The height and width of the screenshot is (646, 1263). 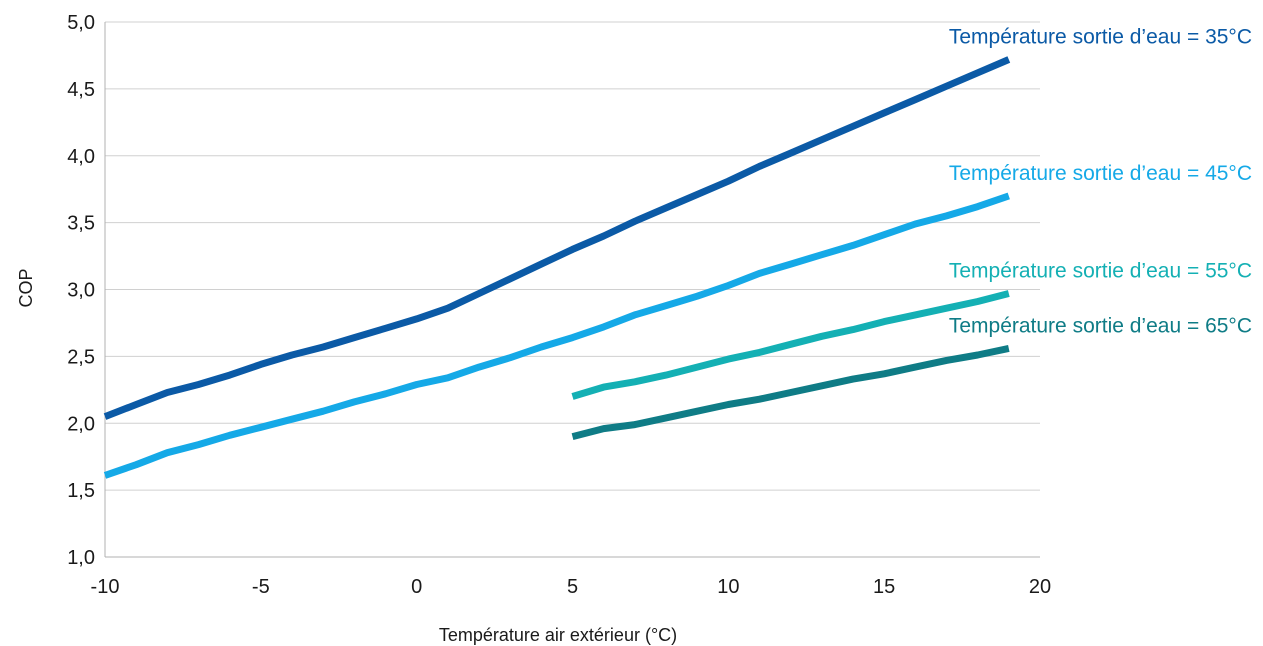 What do you see at coordinates (81, 224) in the screenshot?
I see `y-tick-label: 3,5` at bounding box center [81, 224].